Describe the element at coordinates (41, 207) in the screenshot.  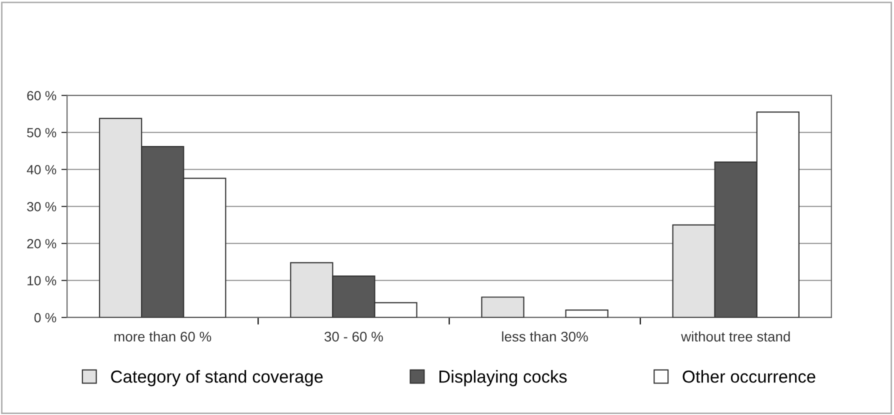
I see `y-tick-label: 30 %` at that location.